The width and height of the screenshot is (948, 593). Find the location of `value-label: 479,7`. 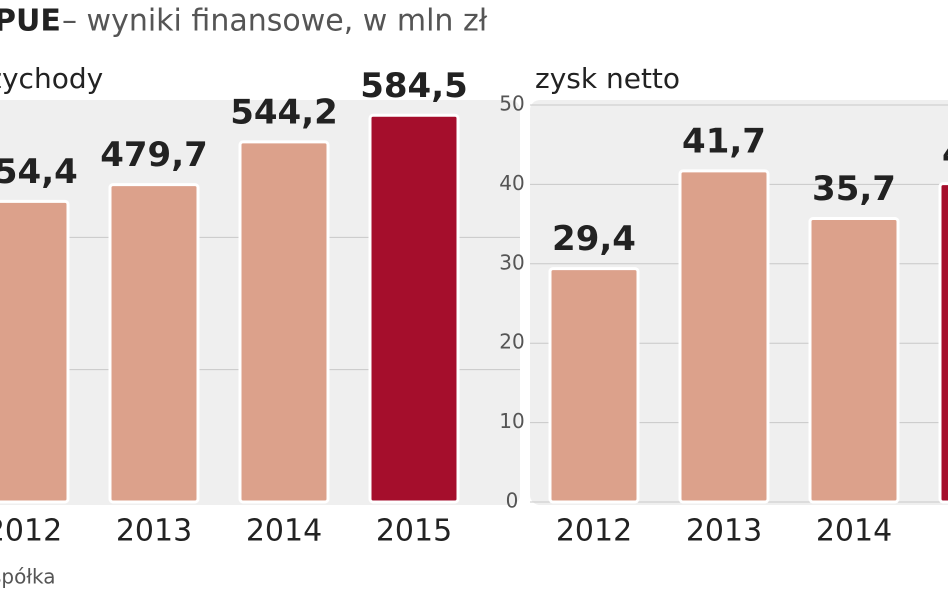

value-label: 479,7 is located at coordinates (154, 155).